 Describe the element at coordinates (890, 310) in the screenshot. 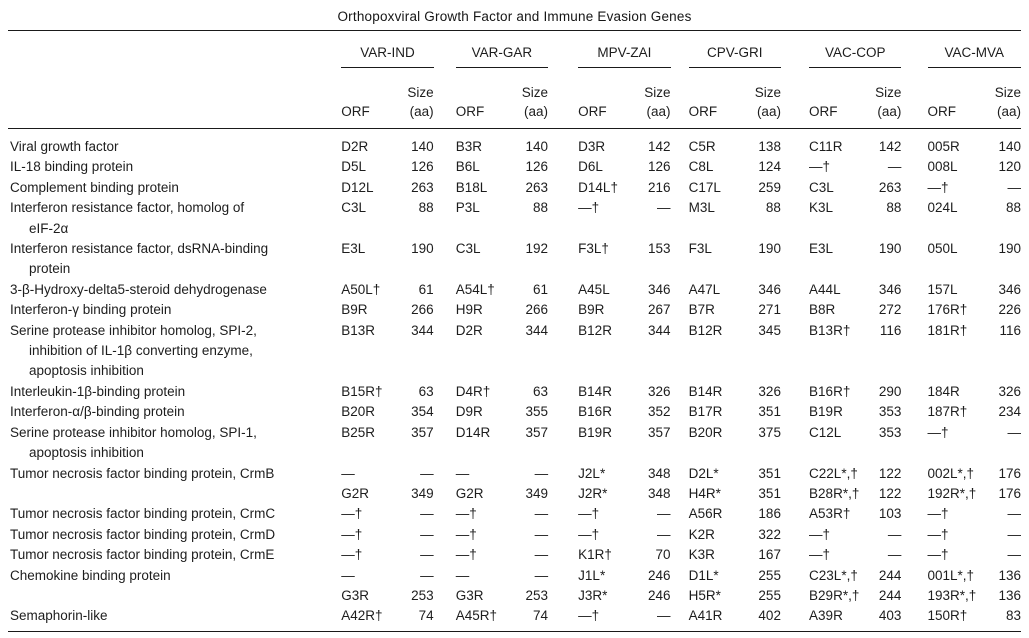

I see `size-cell: 272` at that location.